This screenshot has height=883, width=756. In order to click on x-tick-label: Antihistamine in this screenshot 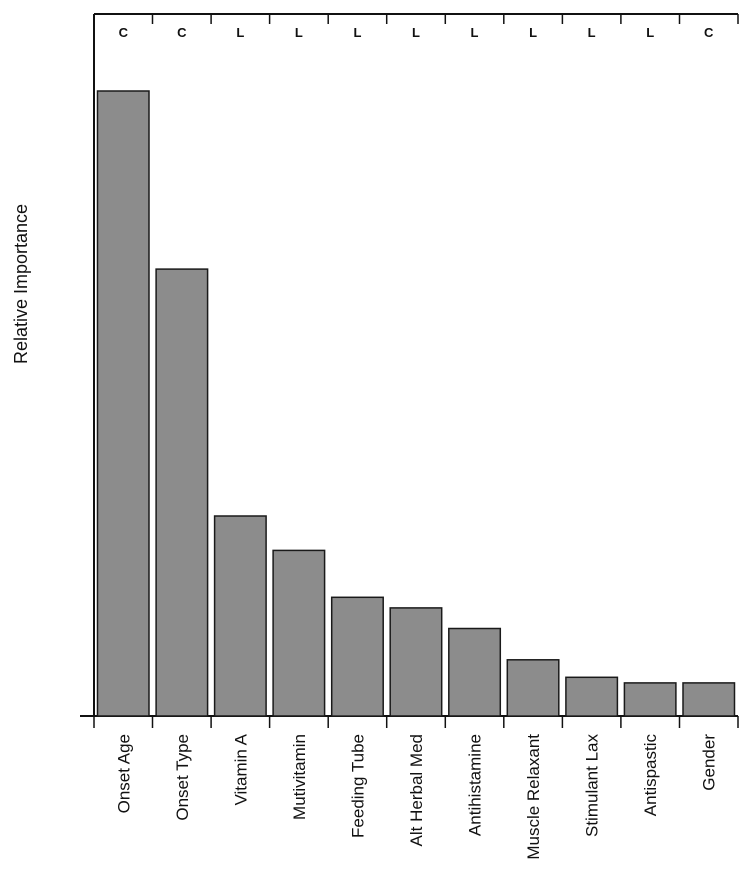, I will do `click(475, 785)`.